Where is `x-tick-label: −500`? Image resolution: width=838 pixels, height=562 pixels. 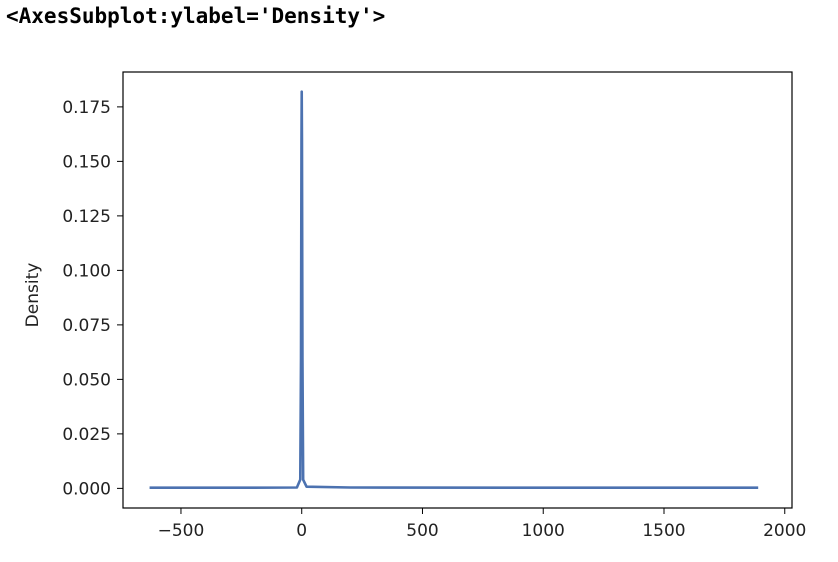 x-tick-label: −500 is located at coordinates (181, 531).